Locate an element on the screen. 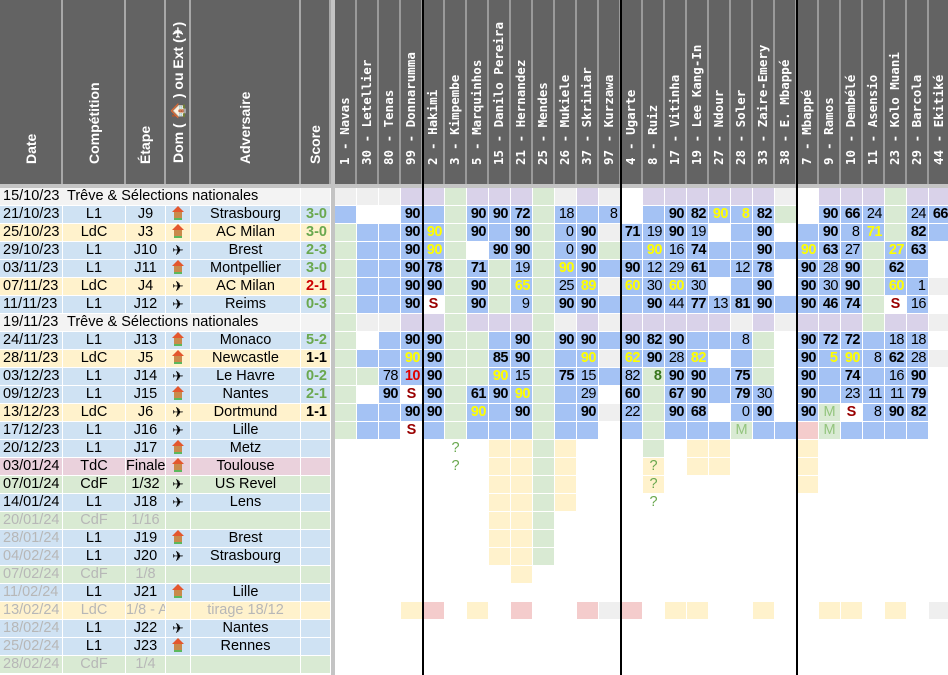 Image resolution: width=948 pixels, height=675 pixels. player-column-header: 33 - Zaire-Emery is located at coordinates (764, 93).